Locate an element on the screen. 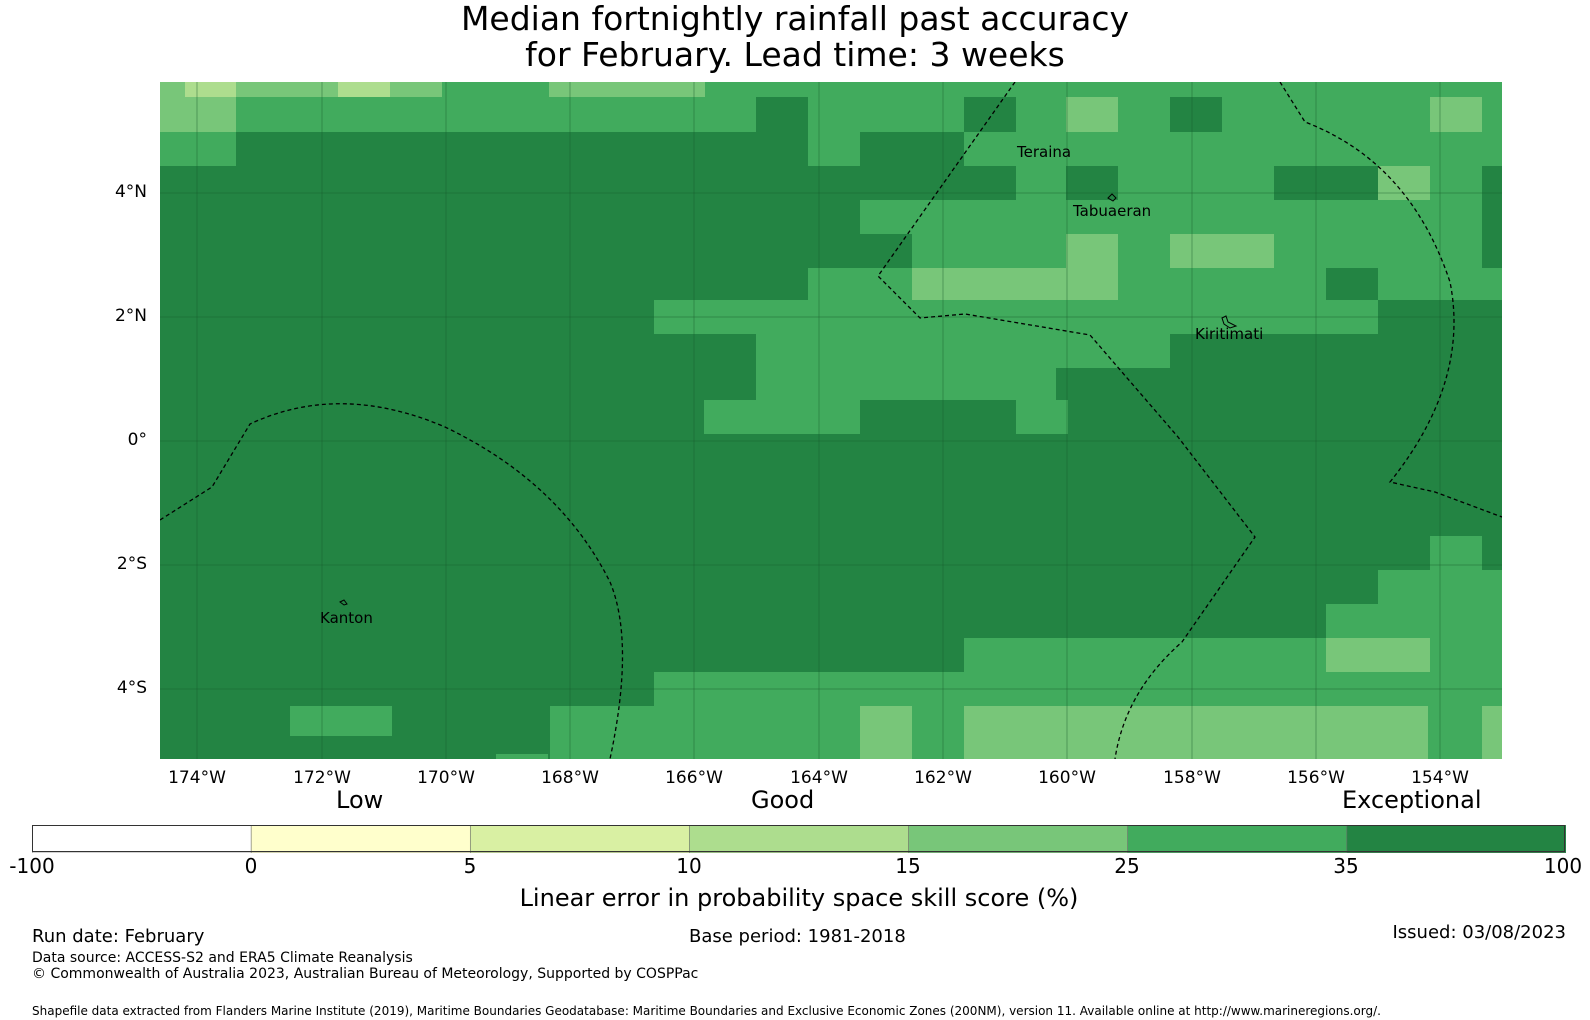 This screenshot has width=1590, height=1020. colorbar-tick: 15 is located at coordinates (908, 866).